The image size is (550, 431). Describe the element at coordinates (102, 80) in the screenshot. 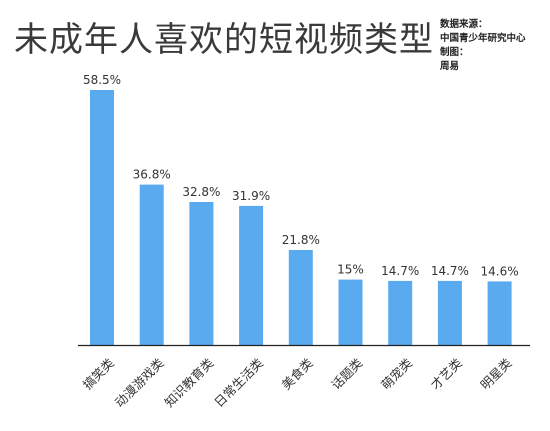

I see `value-label-0: 58.5%` at that location.